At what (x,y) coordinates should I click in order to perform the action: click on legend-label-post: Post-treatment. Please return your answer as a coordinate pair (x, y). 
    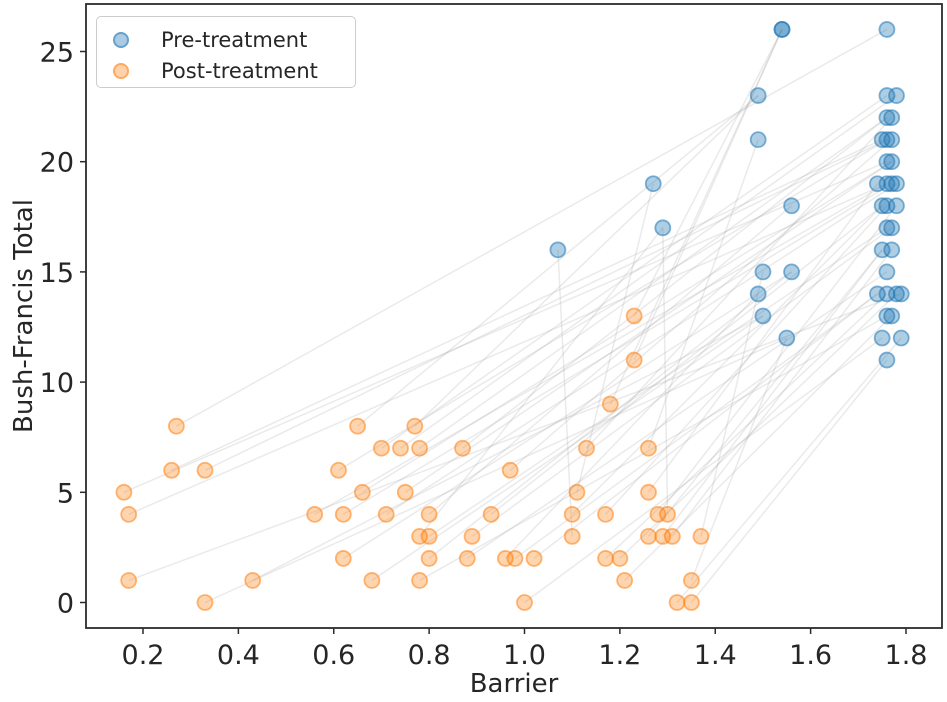
    Looking at the image, I should click on (239, 71).